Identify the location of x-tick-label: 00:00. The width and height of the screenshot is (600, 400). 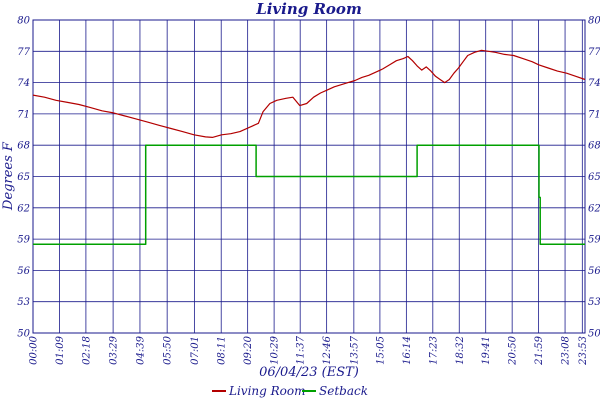
(34, 349).